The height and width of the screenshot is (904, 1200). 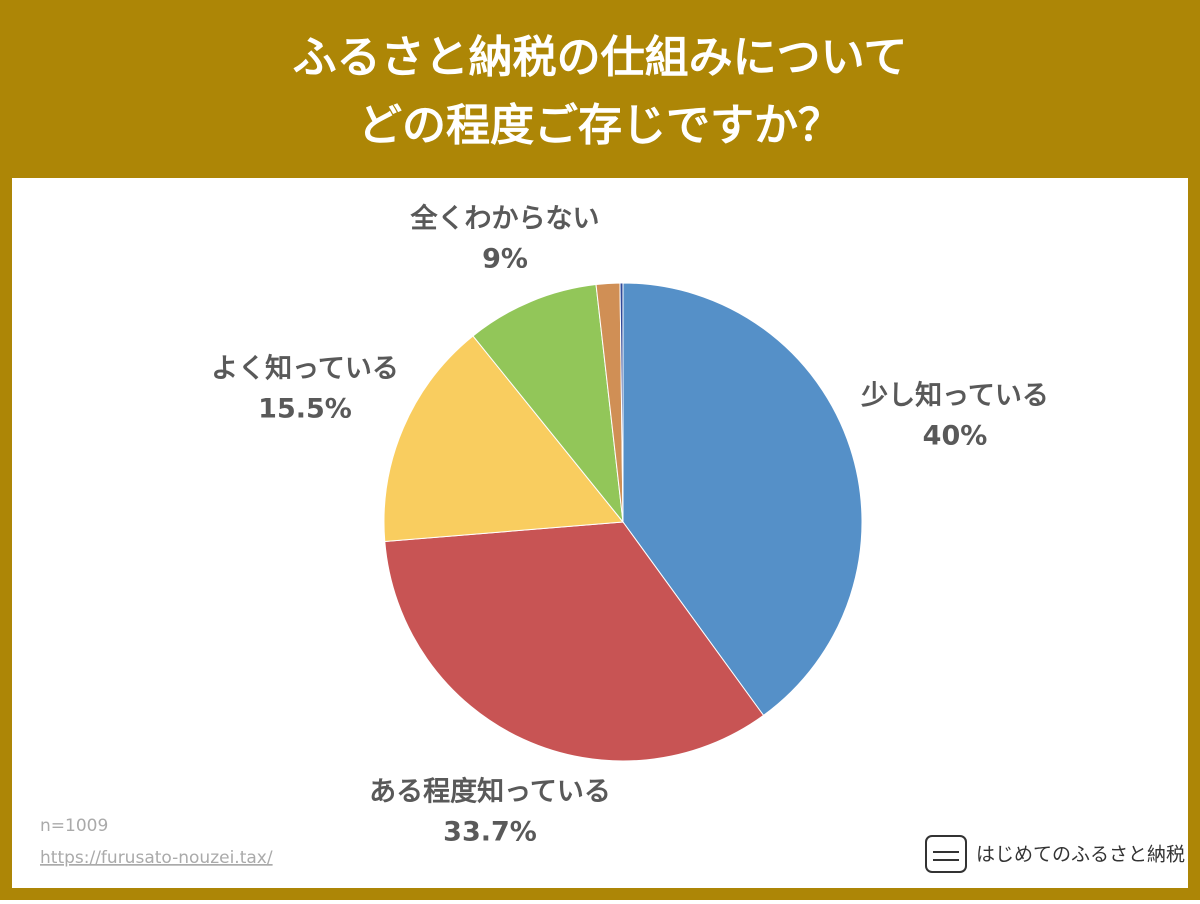 I want to click on slice-label: 少し知っている, so click(x=955, y=396).